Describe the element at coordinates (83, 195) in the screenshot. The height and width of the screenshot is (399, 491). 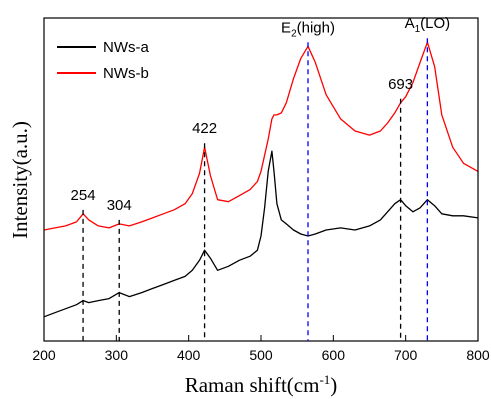
I see `peak-label: 254` at that location.